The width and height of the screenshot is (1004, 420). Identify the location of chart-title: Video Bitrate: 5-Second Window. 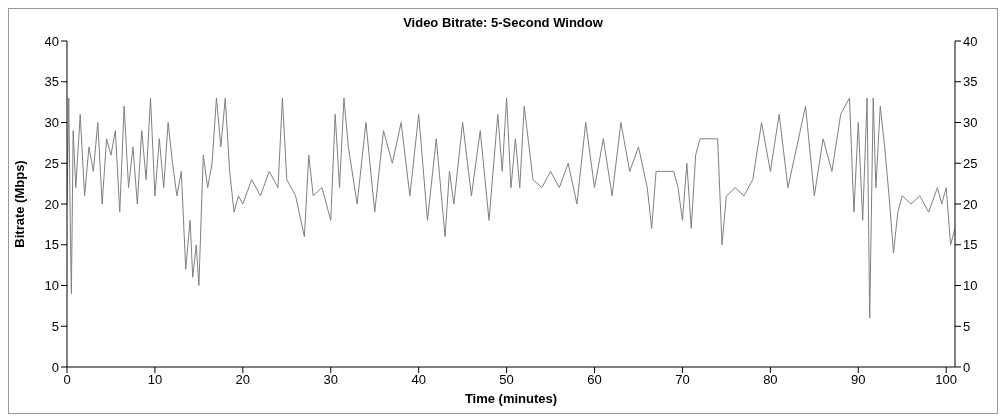
(503, 23).